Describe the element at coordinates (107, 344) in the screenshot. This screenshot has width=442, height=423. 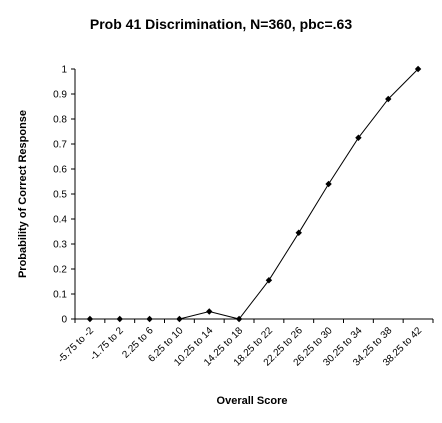
I see `x-tick-label: -1.75 to 2` at that location.